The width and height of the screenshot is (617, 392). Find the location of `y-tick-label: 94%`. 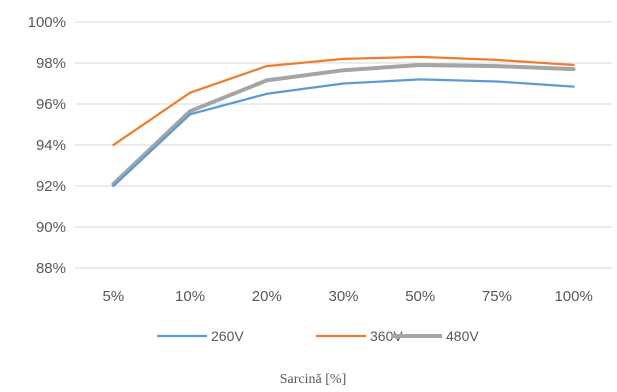

y-tick-label: 94% is located at coordinates (51, 145).